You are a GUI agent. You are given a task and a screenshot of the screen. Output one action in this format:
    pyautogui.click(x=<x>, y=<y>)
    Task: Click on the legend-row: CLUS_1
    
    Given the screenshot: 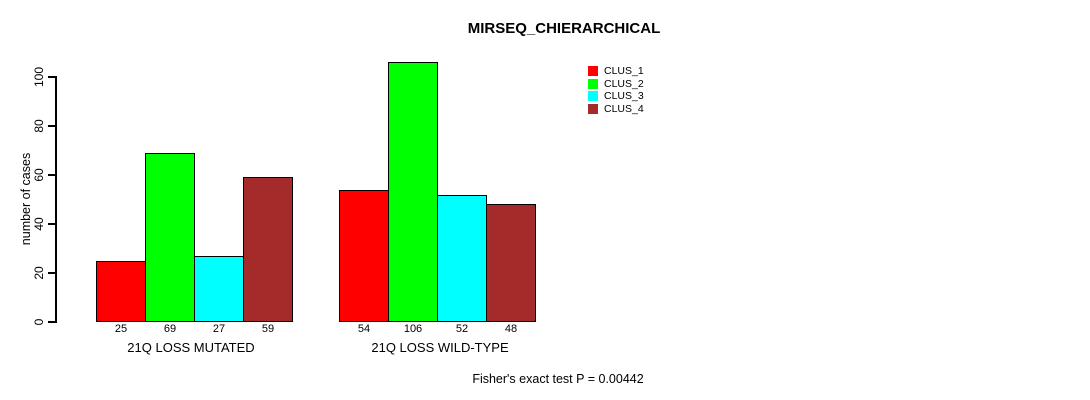 What is the action you would take?
    pyautogui.click(x=616, y=71)
    